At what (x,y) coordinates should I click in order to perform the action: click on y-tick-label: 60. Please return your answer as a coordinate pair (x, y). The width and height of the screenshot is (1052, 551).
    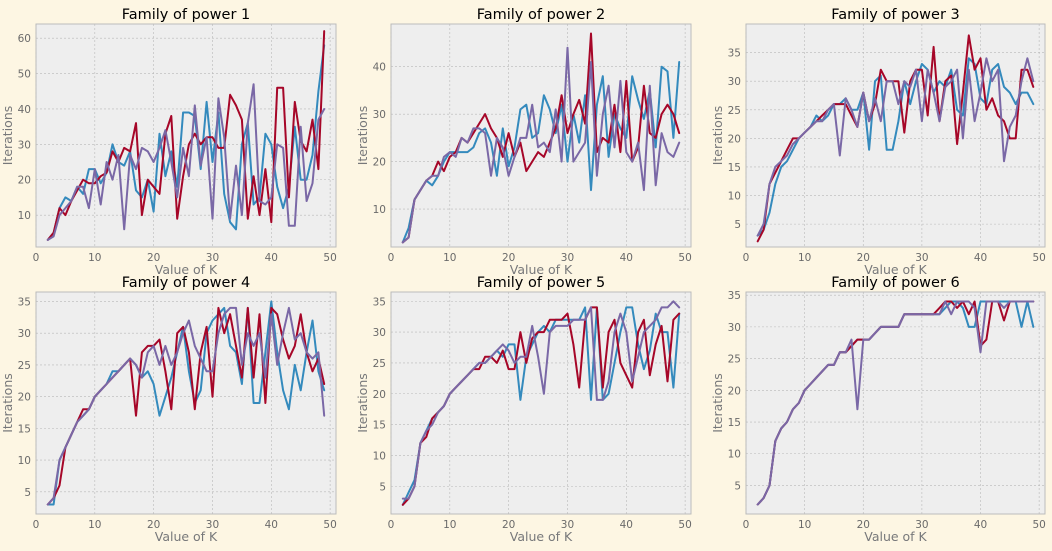
    Looking at the image, I should click on (24, 39).